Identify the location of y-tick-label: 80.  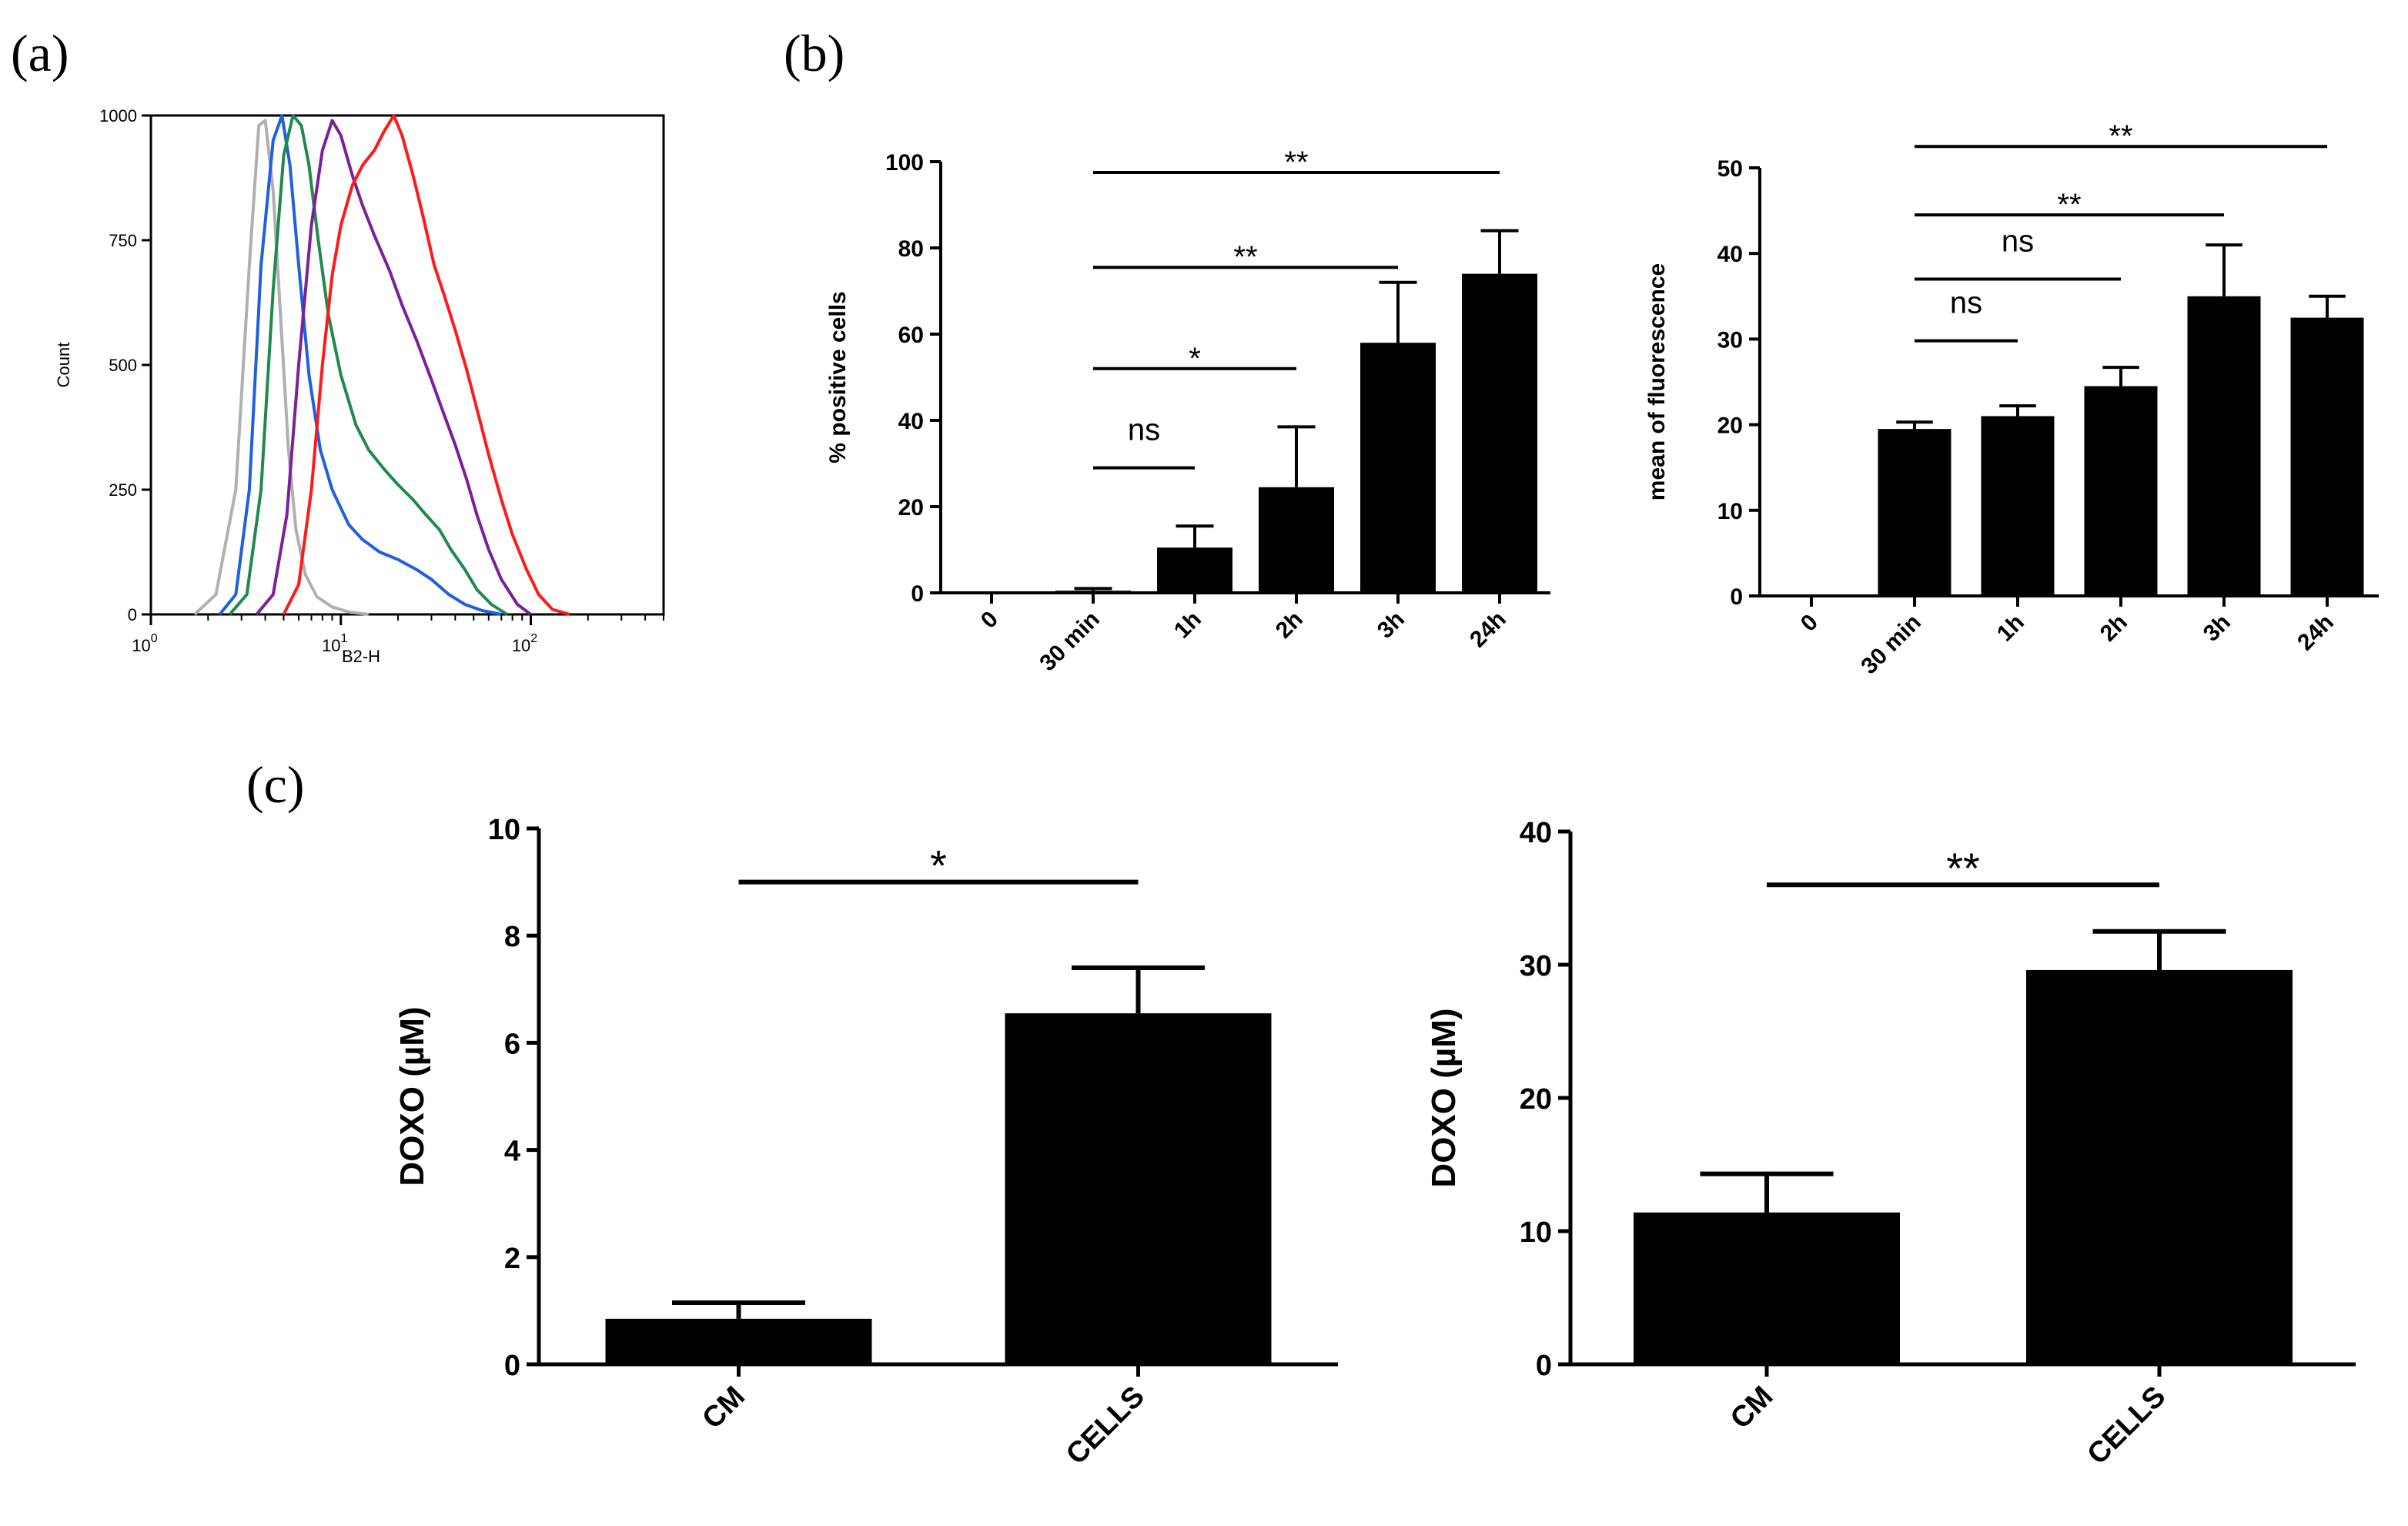
(911, 249).